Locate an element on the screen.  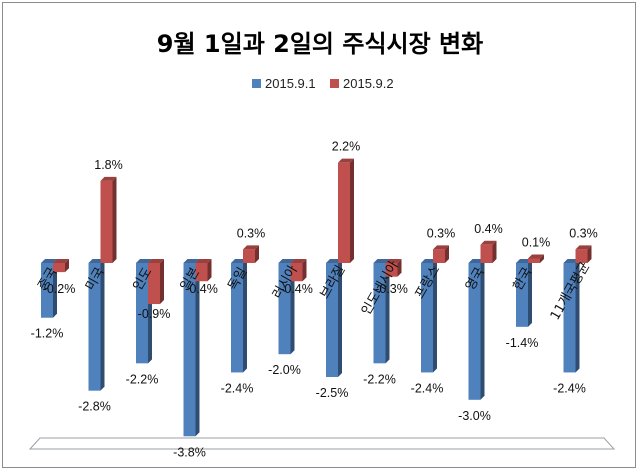
data-label-s2-6: 2.2% is located at coordinates (346, 147).